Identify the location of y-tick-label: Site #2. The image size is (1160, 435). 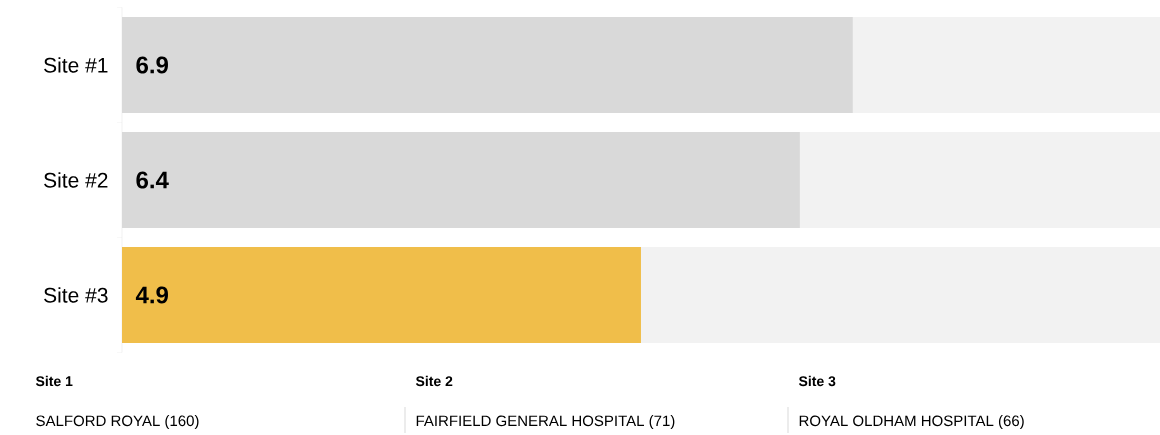
(76, 180).